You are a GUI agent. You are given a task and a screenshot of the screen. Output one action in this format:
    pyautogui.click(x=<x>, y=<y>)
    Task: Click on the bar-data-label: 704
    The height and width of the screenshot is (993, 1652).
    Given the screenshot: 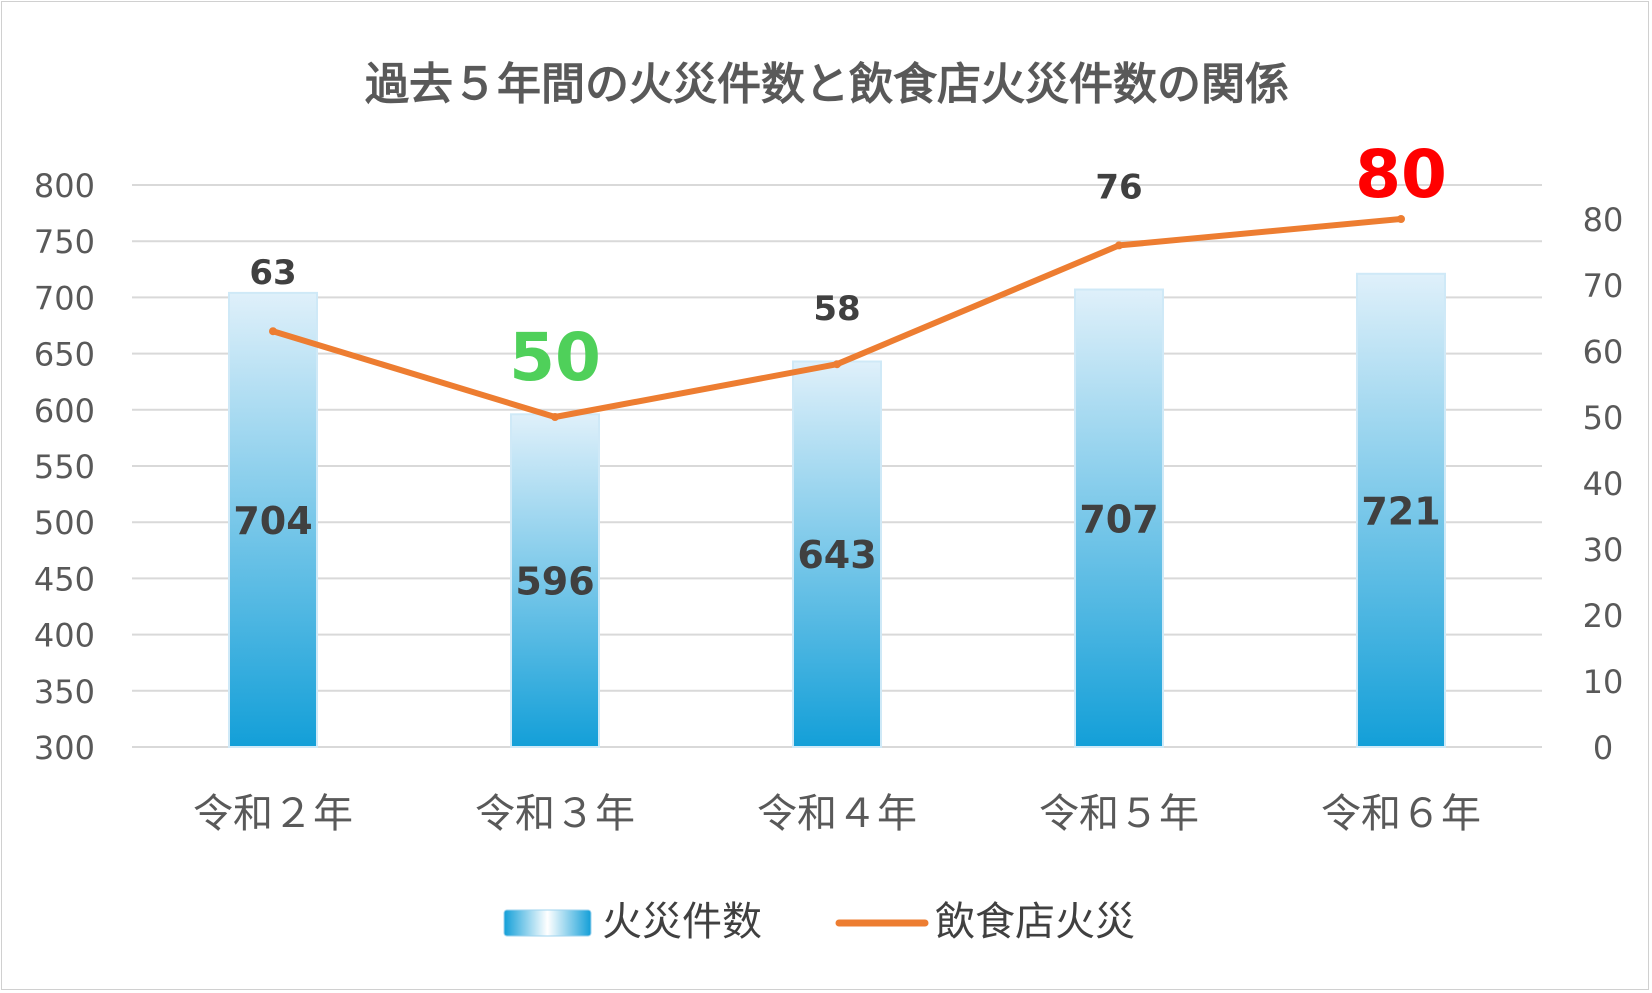 What is the action you would take?
    pyautogui.click(x=272, y=521)
    